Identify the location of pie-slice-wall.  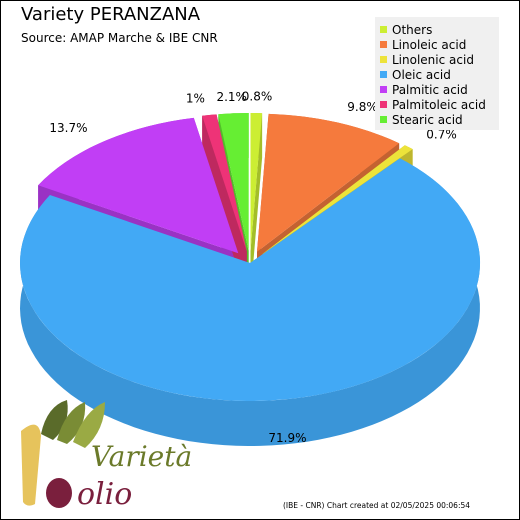
(256, 205).